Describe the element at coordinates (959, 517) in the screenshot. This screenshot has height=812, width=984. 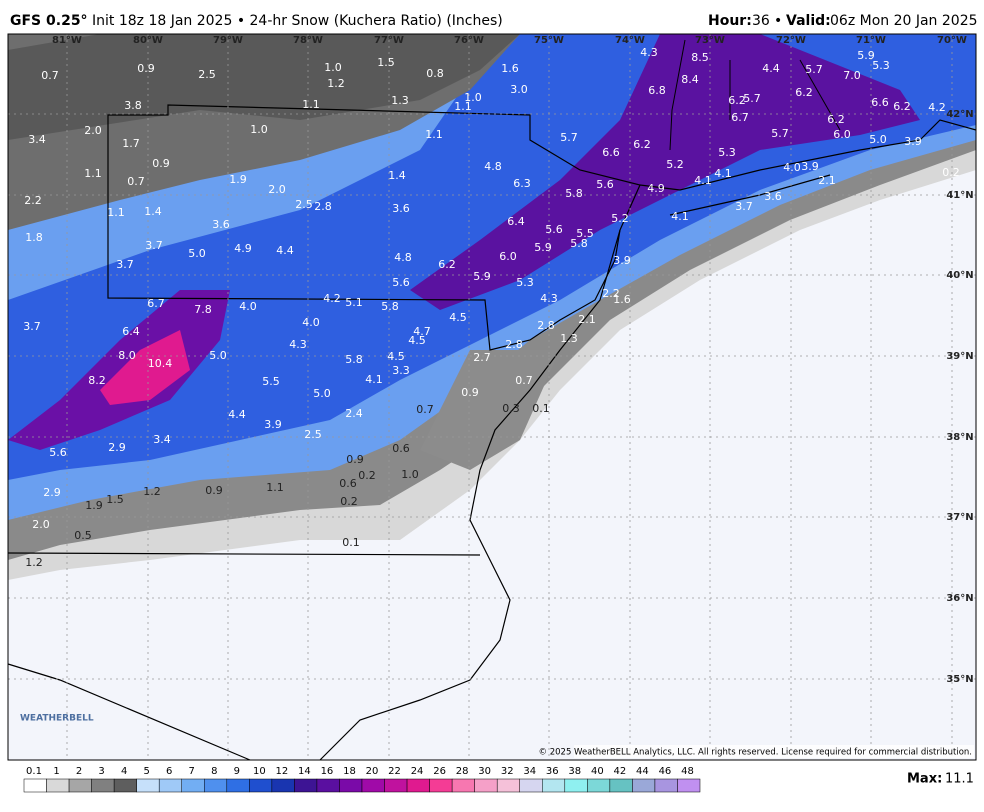
I see `latitude-label: 37°N` at that location.